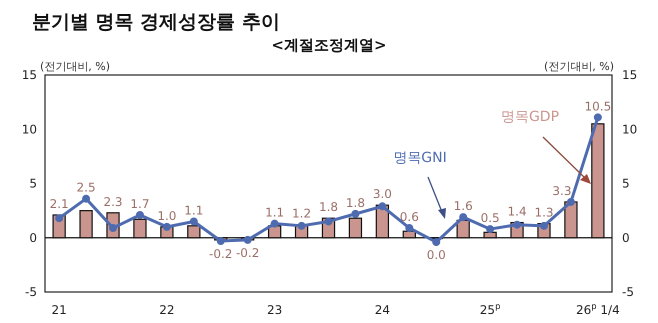 The width and height of the screenshot is (658, 323). Describe the element at coordinates (29, 129) in the screenshot. I see `y-tick-label: 10` at that location.